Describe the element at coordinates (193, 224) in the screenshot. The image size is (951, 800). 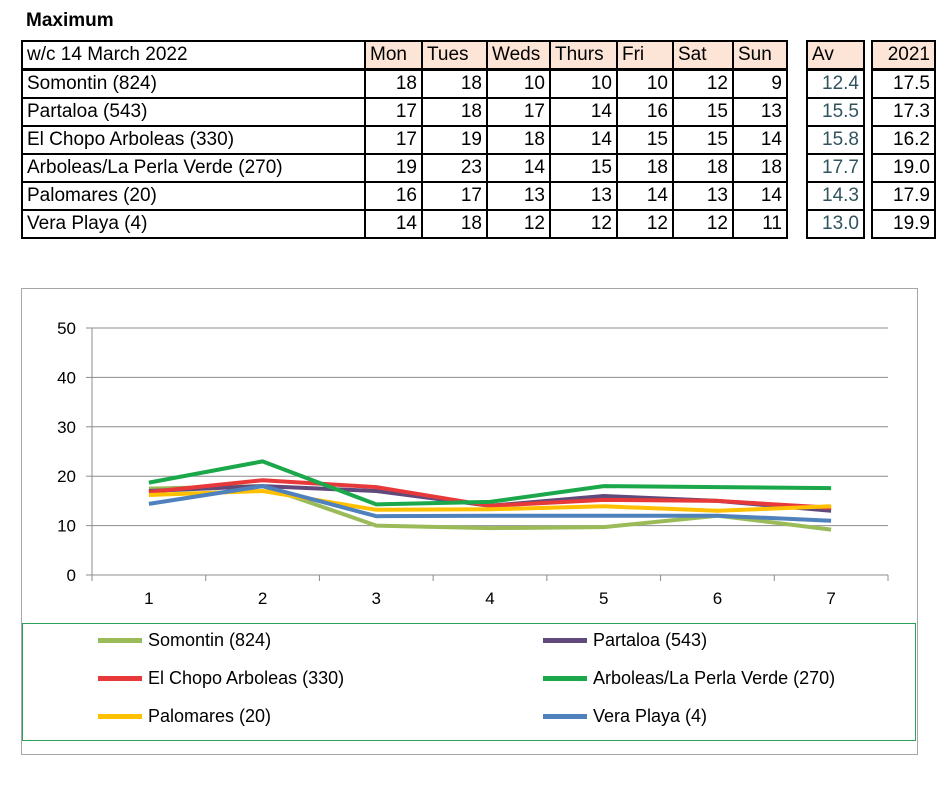
I see `station-name: Vera Playa (4)` at that location.